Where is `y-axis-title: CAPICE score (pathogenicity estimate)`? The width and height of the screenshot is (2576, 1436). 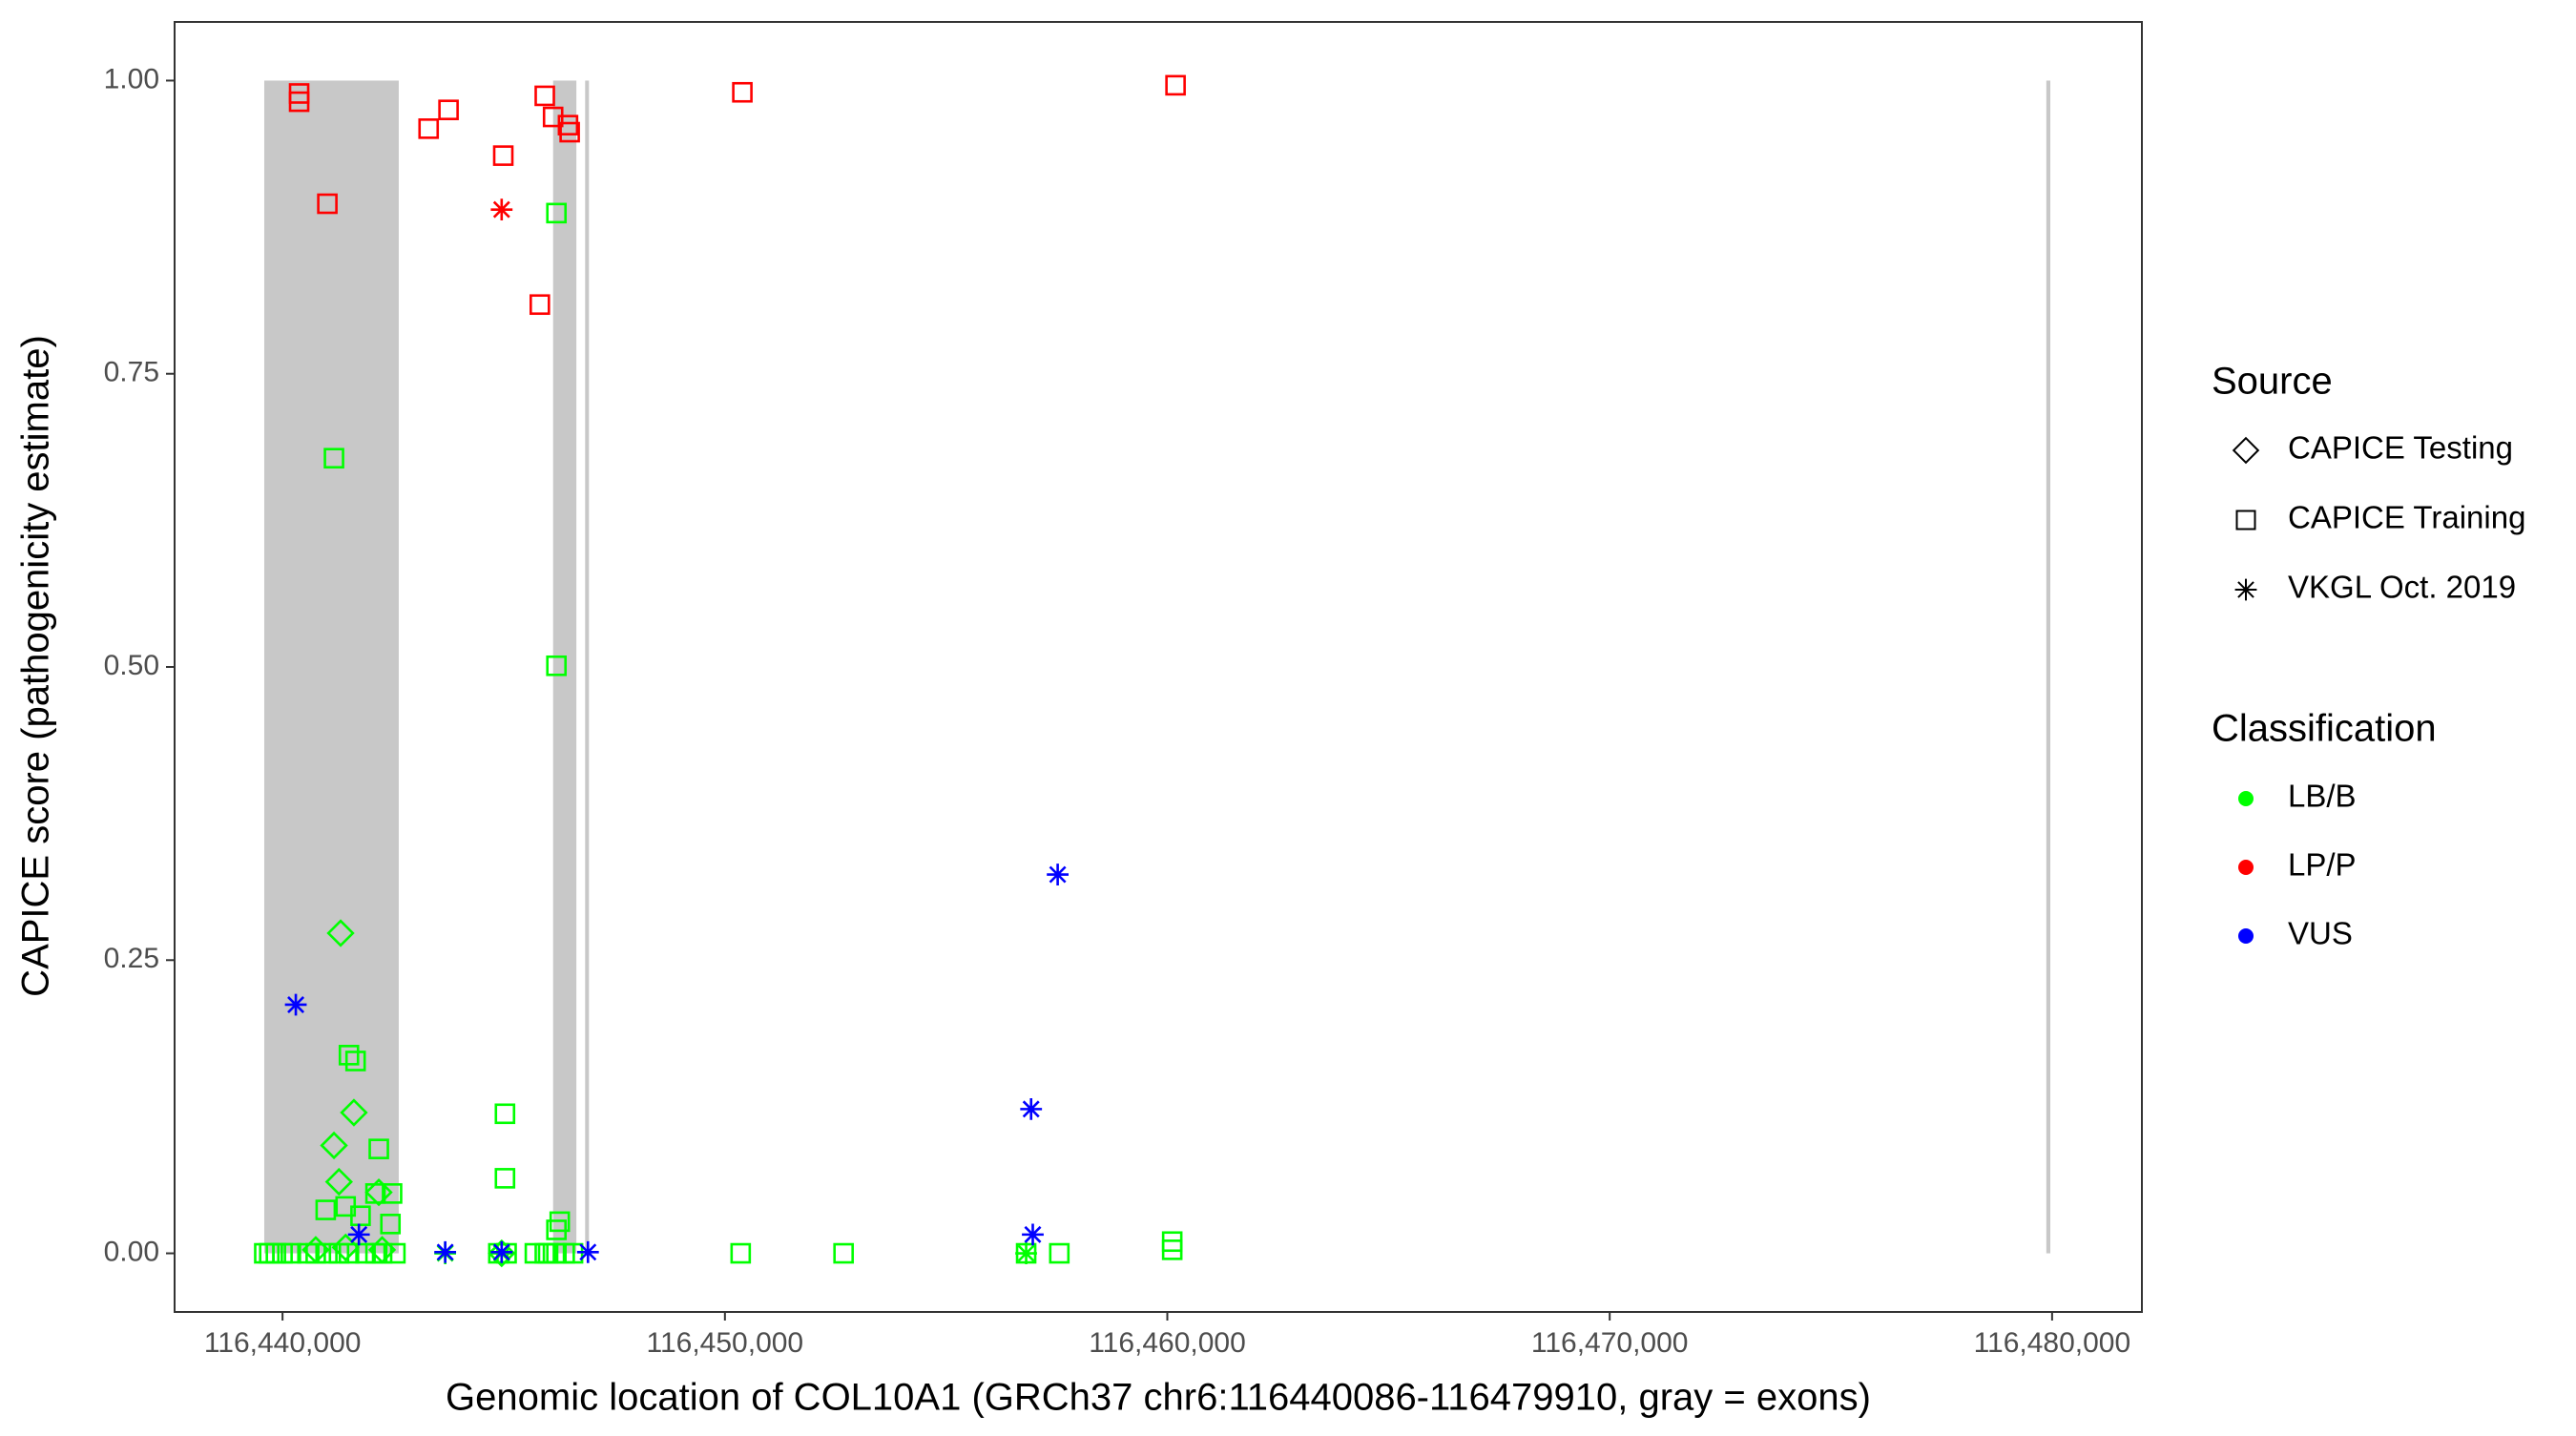
y-axis-title: CAPICE score (pathogenicity estimate) is located at coordinates (36, 666).